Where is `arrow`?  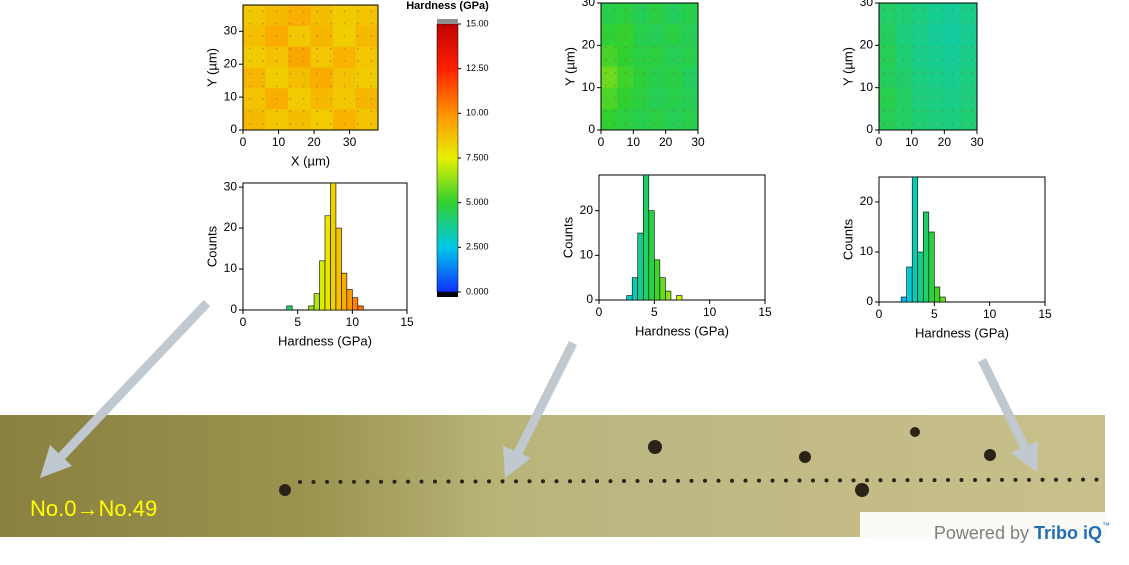 arrow is located at coordinates (1003, 404).